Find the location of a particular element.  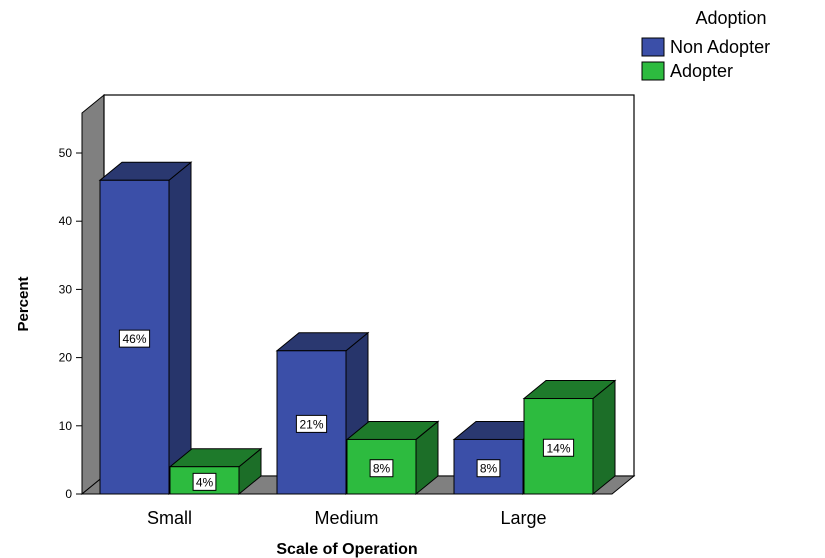

y-axis: 0 10 20 30 40 50 is located at coordinates (70, 323).